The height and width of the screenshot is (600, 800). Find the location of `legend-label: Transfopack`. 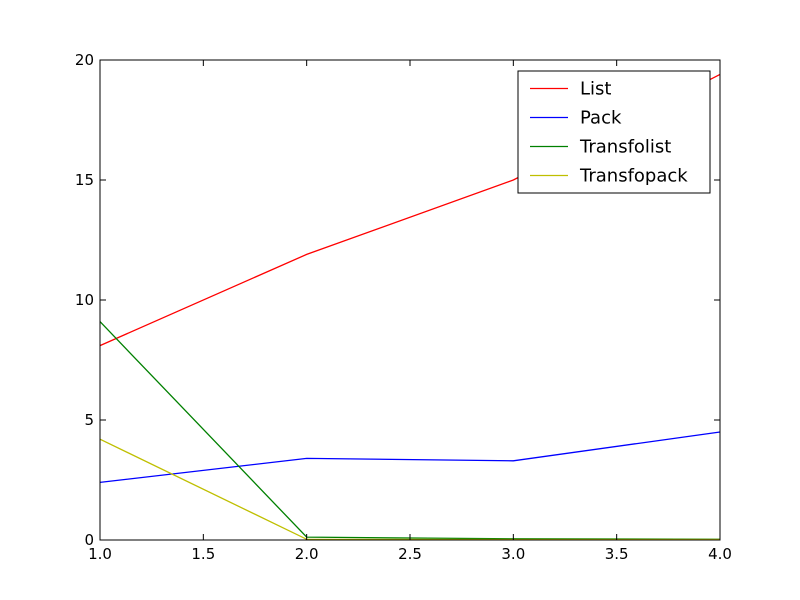

legend-label: Transfopack is located at coordinates (633, 176).